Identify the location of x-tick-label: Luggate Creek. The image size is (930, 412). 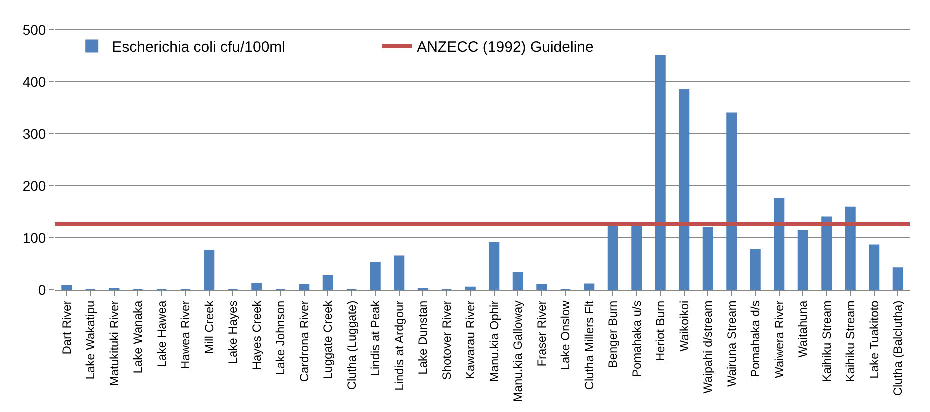
(328, 340).